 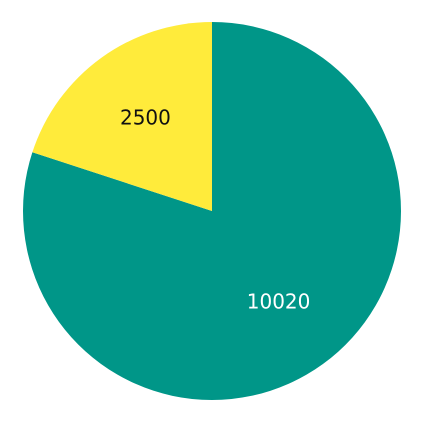 What do you see at coordinates (279, 301) in the screenshot?
I see `pie-slice-label-0: 10020` at bounding box center [279, 301].